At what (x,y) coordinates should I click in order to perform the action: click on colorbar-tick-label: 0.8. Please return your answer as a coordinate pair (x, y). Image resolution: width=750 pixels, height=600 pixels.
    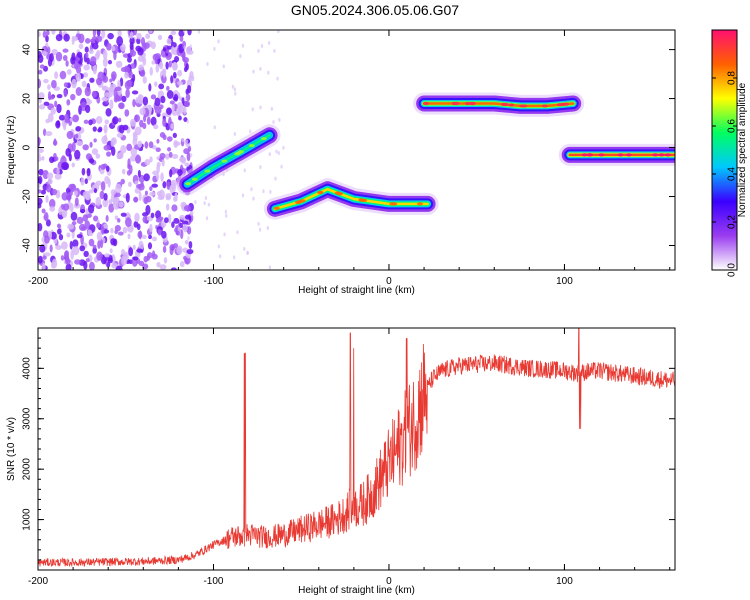
    Looking at the image, I should click on (732, 78).